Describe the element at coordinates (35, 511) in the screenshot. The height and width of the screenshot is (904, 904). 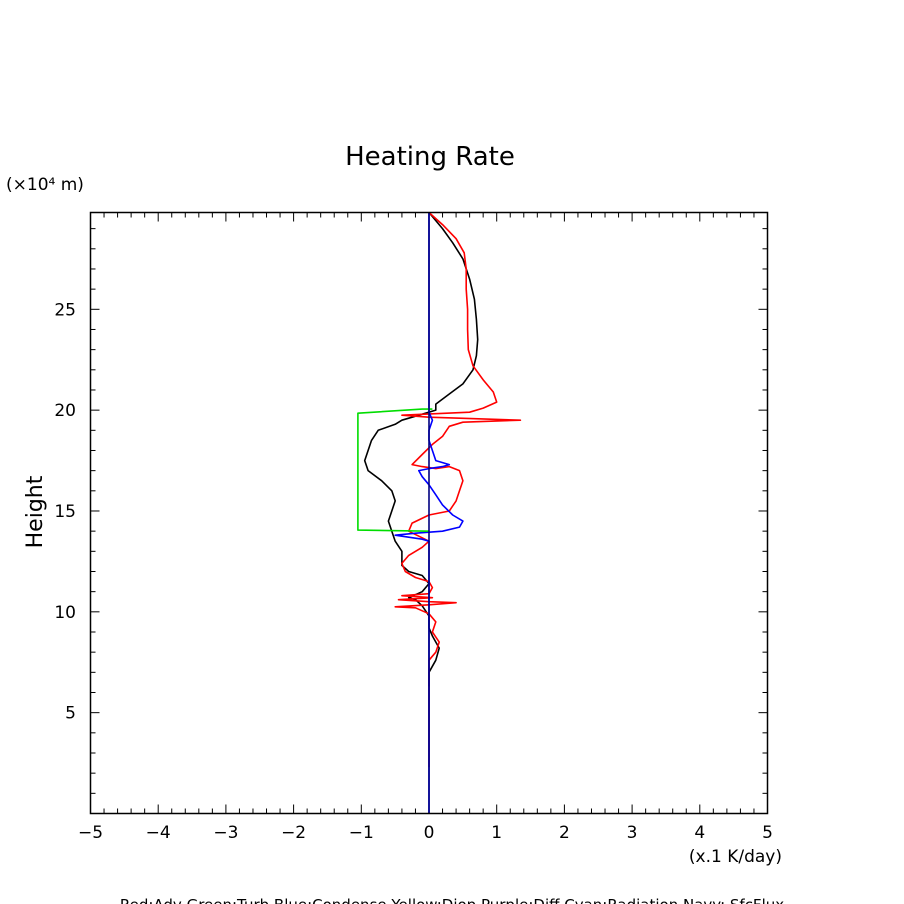
I see `y-axis-label: Height` at that location.